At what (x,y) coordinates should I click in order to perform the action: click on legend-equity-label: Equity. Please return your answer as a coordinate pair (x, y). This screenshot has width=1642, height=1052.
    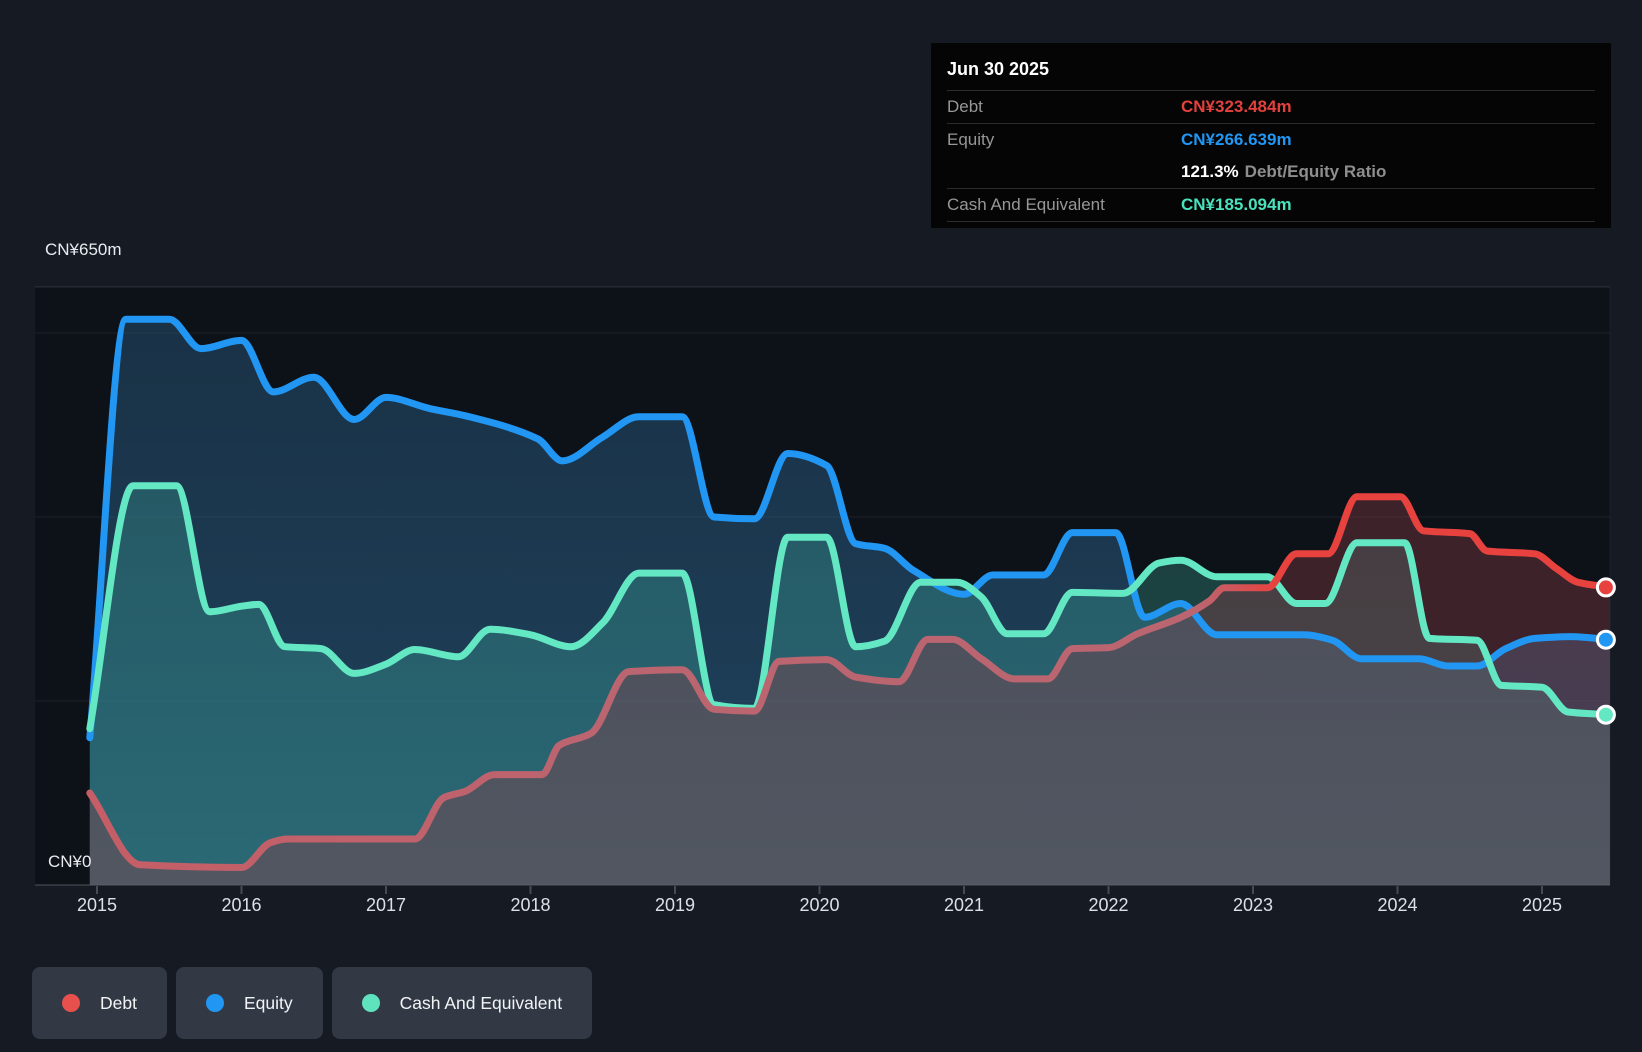
    Looking at the image, I should click on (268, 1002).